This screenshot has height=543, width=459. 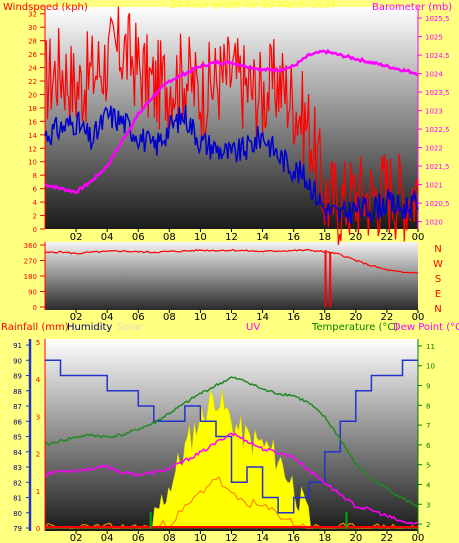 I want to click on windspeed-tick-label: 24, so click(x=32, y=69).